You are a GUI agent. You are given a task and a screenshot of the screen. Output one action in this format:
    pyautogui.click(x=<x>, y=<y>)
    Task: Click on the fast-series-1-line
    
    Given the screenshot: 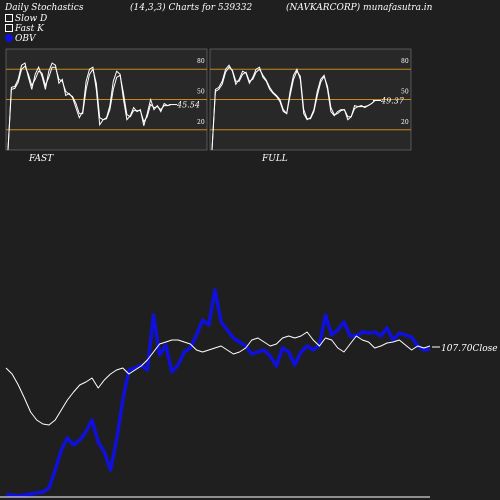 What is the action you would take?
    pyautogui.click(x=89, y=106)
    